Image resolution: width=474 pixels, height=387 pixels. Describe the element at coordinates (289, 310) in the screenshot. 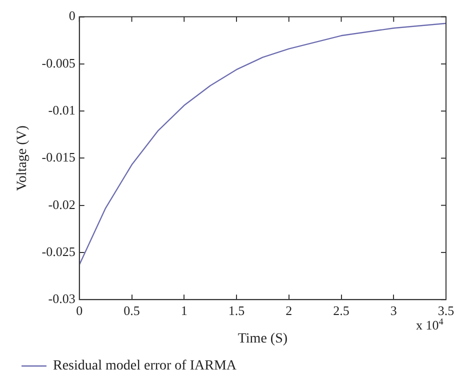

I see `x-tick-label: 2` at that location.